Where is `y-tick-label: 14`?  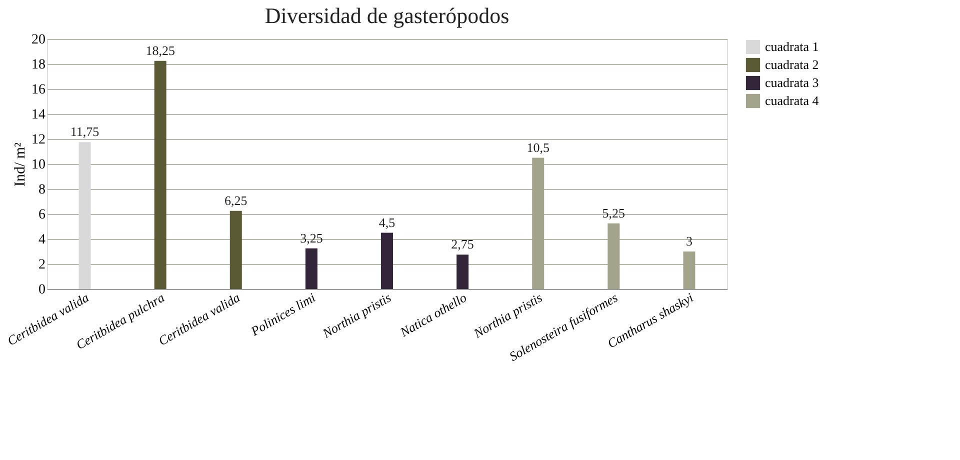 y-tick-label: 14 is located at coordinates (39, 115).